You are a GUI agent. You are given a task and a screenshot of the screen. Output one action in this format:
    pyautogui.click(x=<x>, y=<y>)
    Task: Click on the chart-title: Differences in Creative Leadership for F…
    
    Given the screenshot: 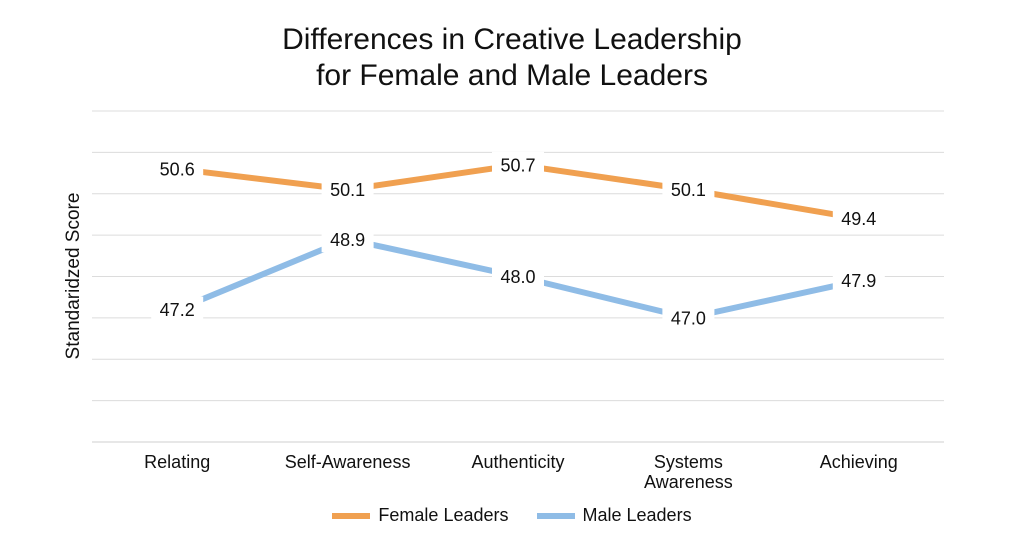 What is the action you would take?
    pyautogui.click(x=512, y=58)
    